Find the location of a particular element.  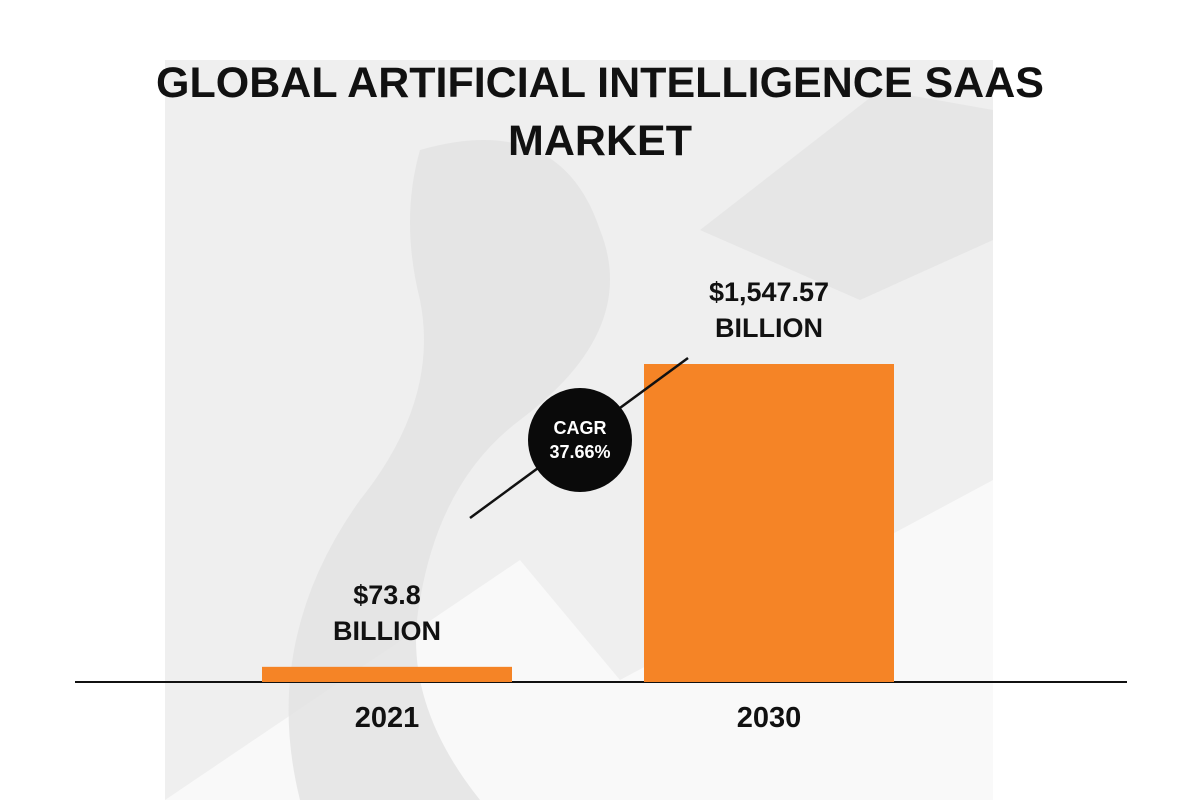

annotation: CAGR 37.66% is located at coordinates (580, 440).